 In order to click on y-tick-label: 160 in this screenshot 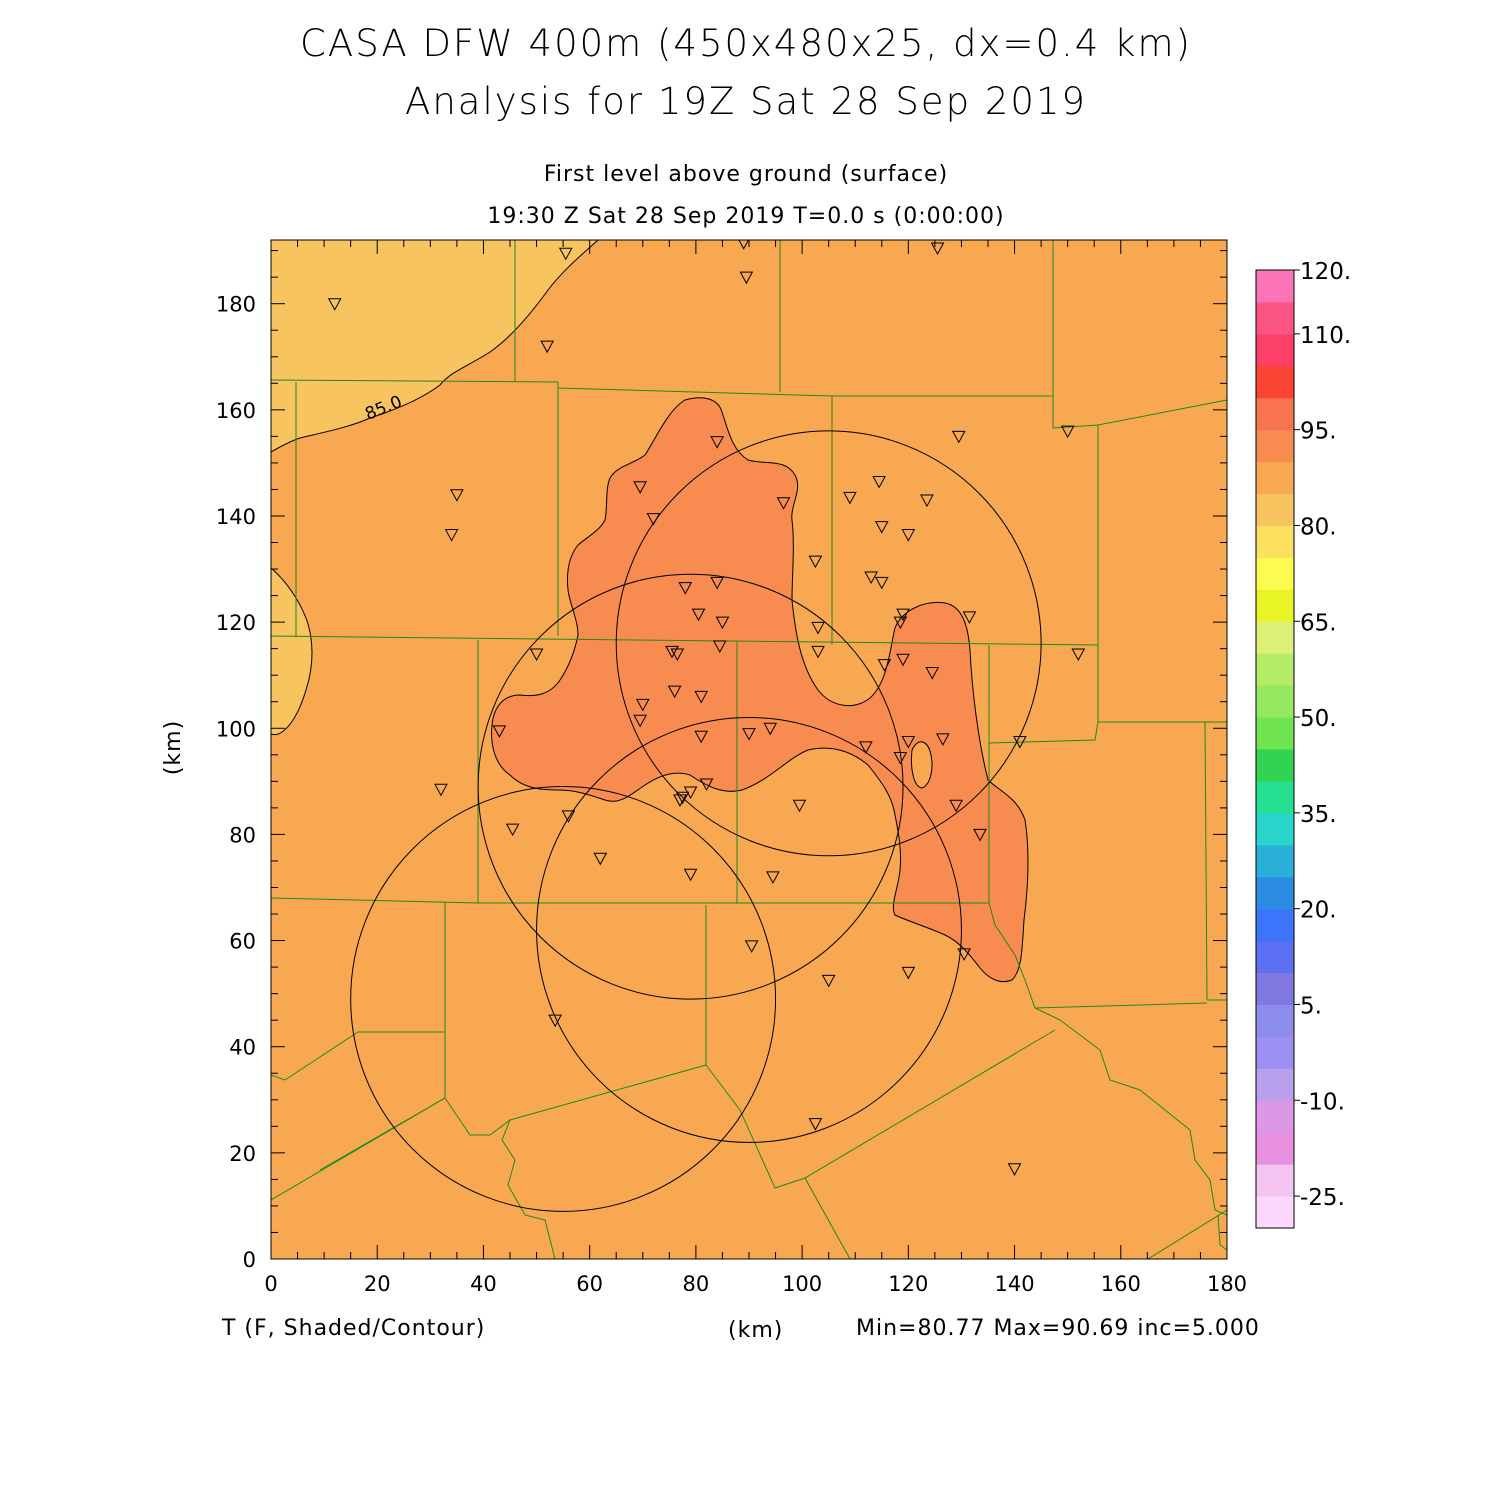, I will do `click(236, 411)`.